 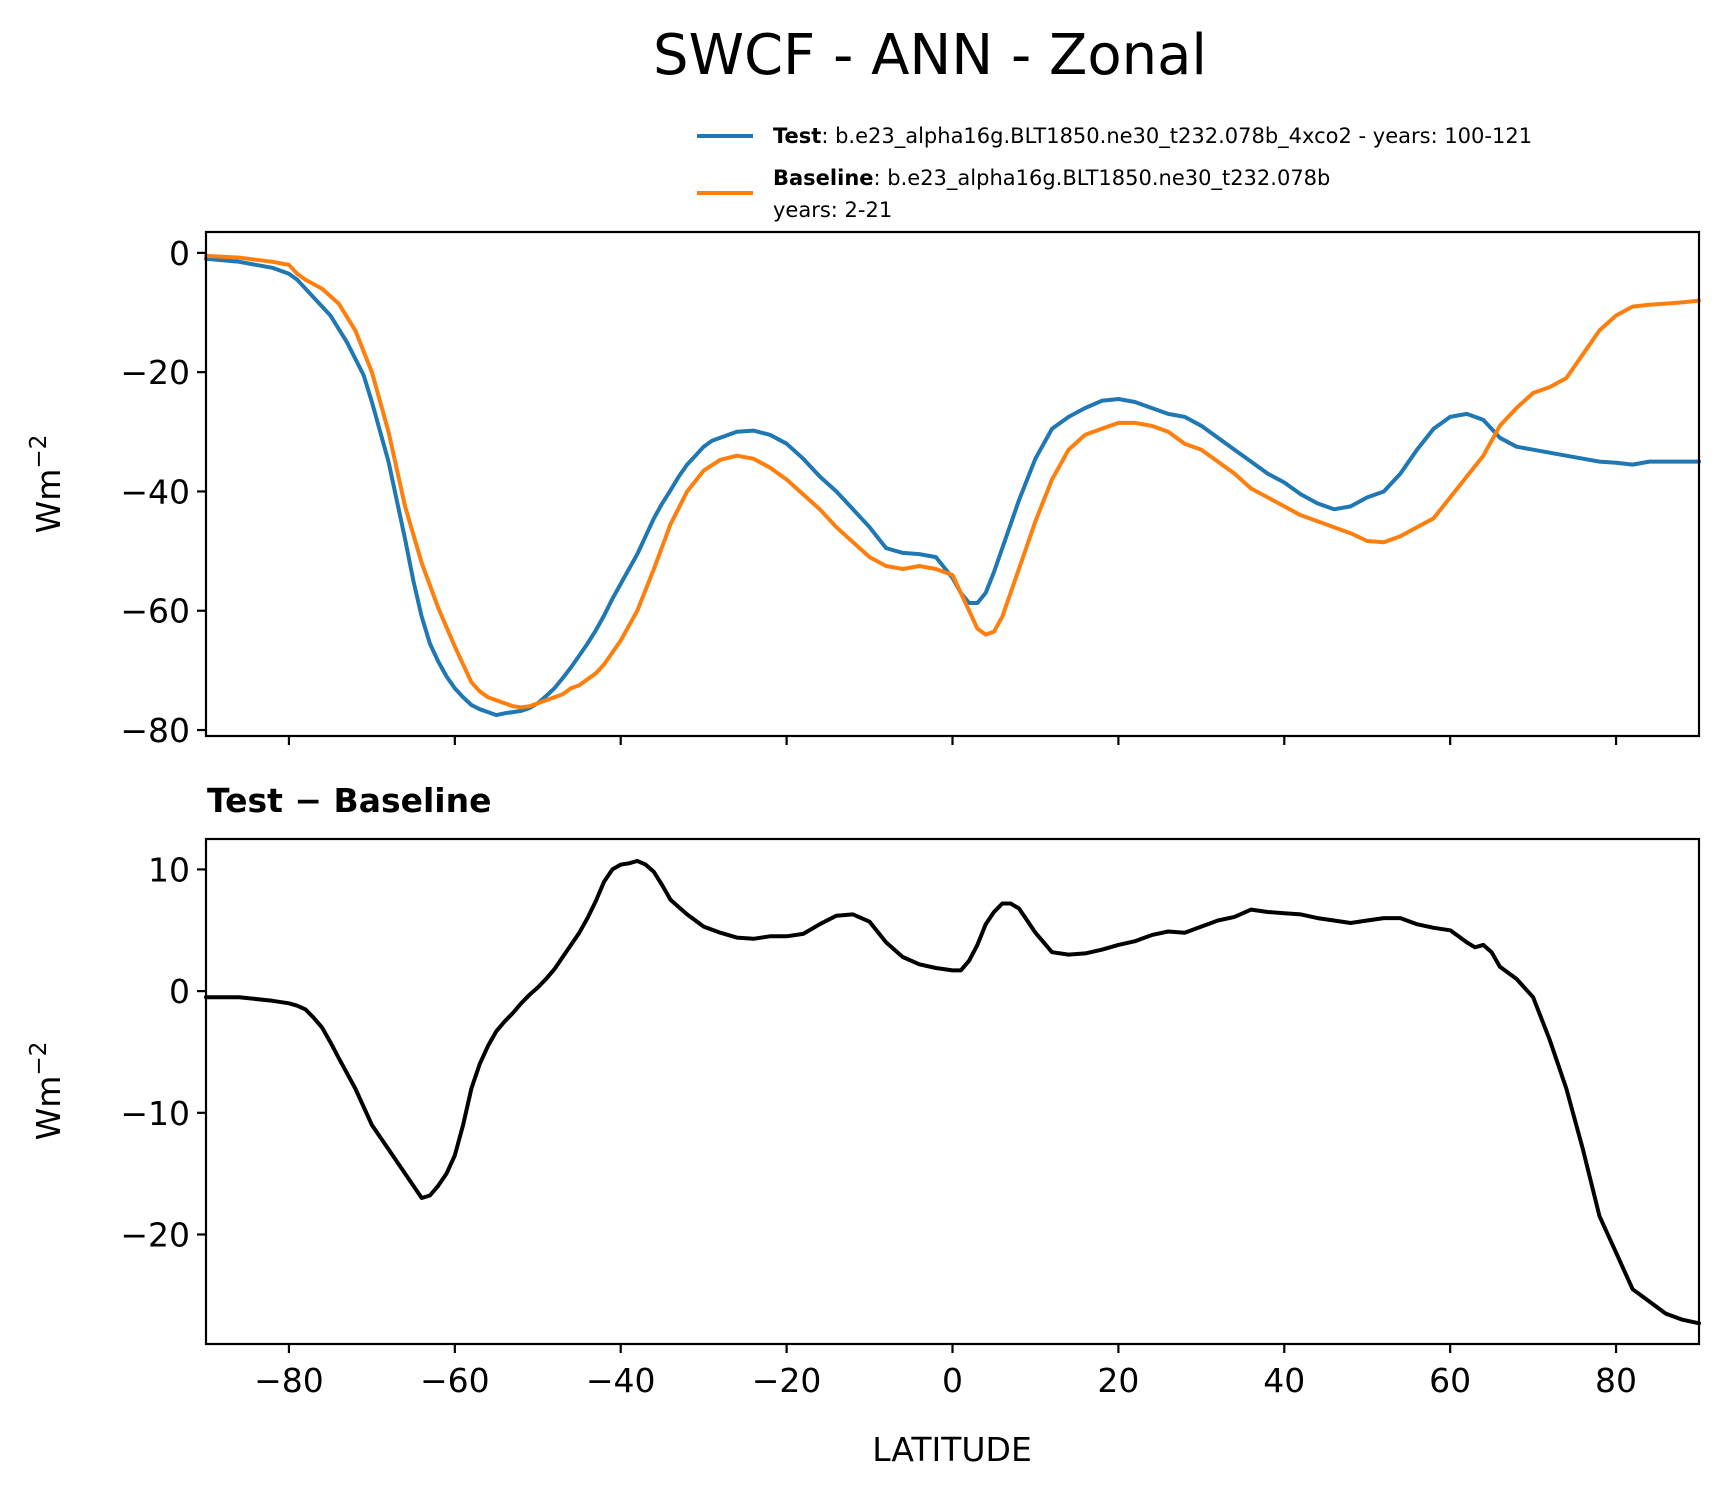 I want to click on bottom-ytick-label: 0, so click(x=179, y=991).